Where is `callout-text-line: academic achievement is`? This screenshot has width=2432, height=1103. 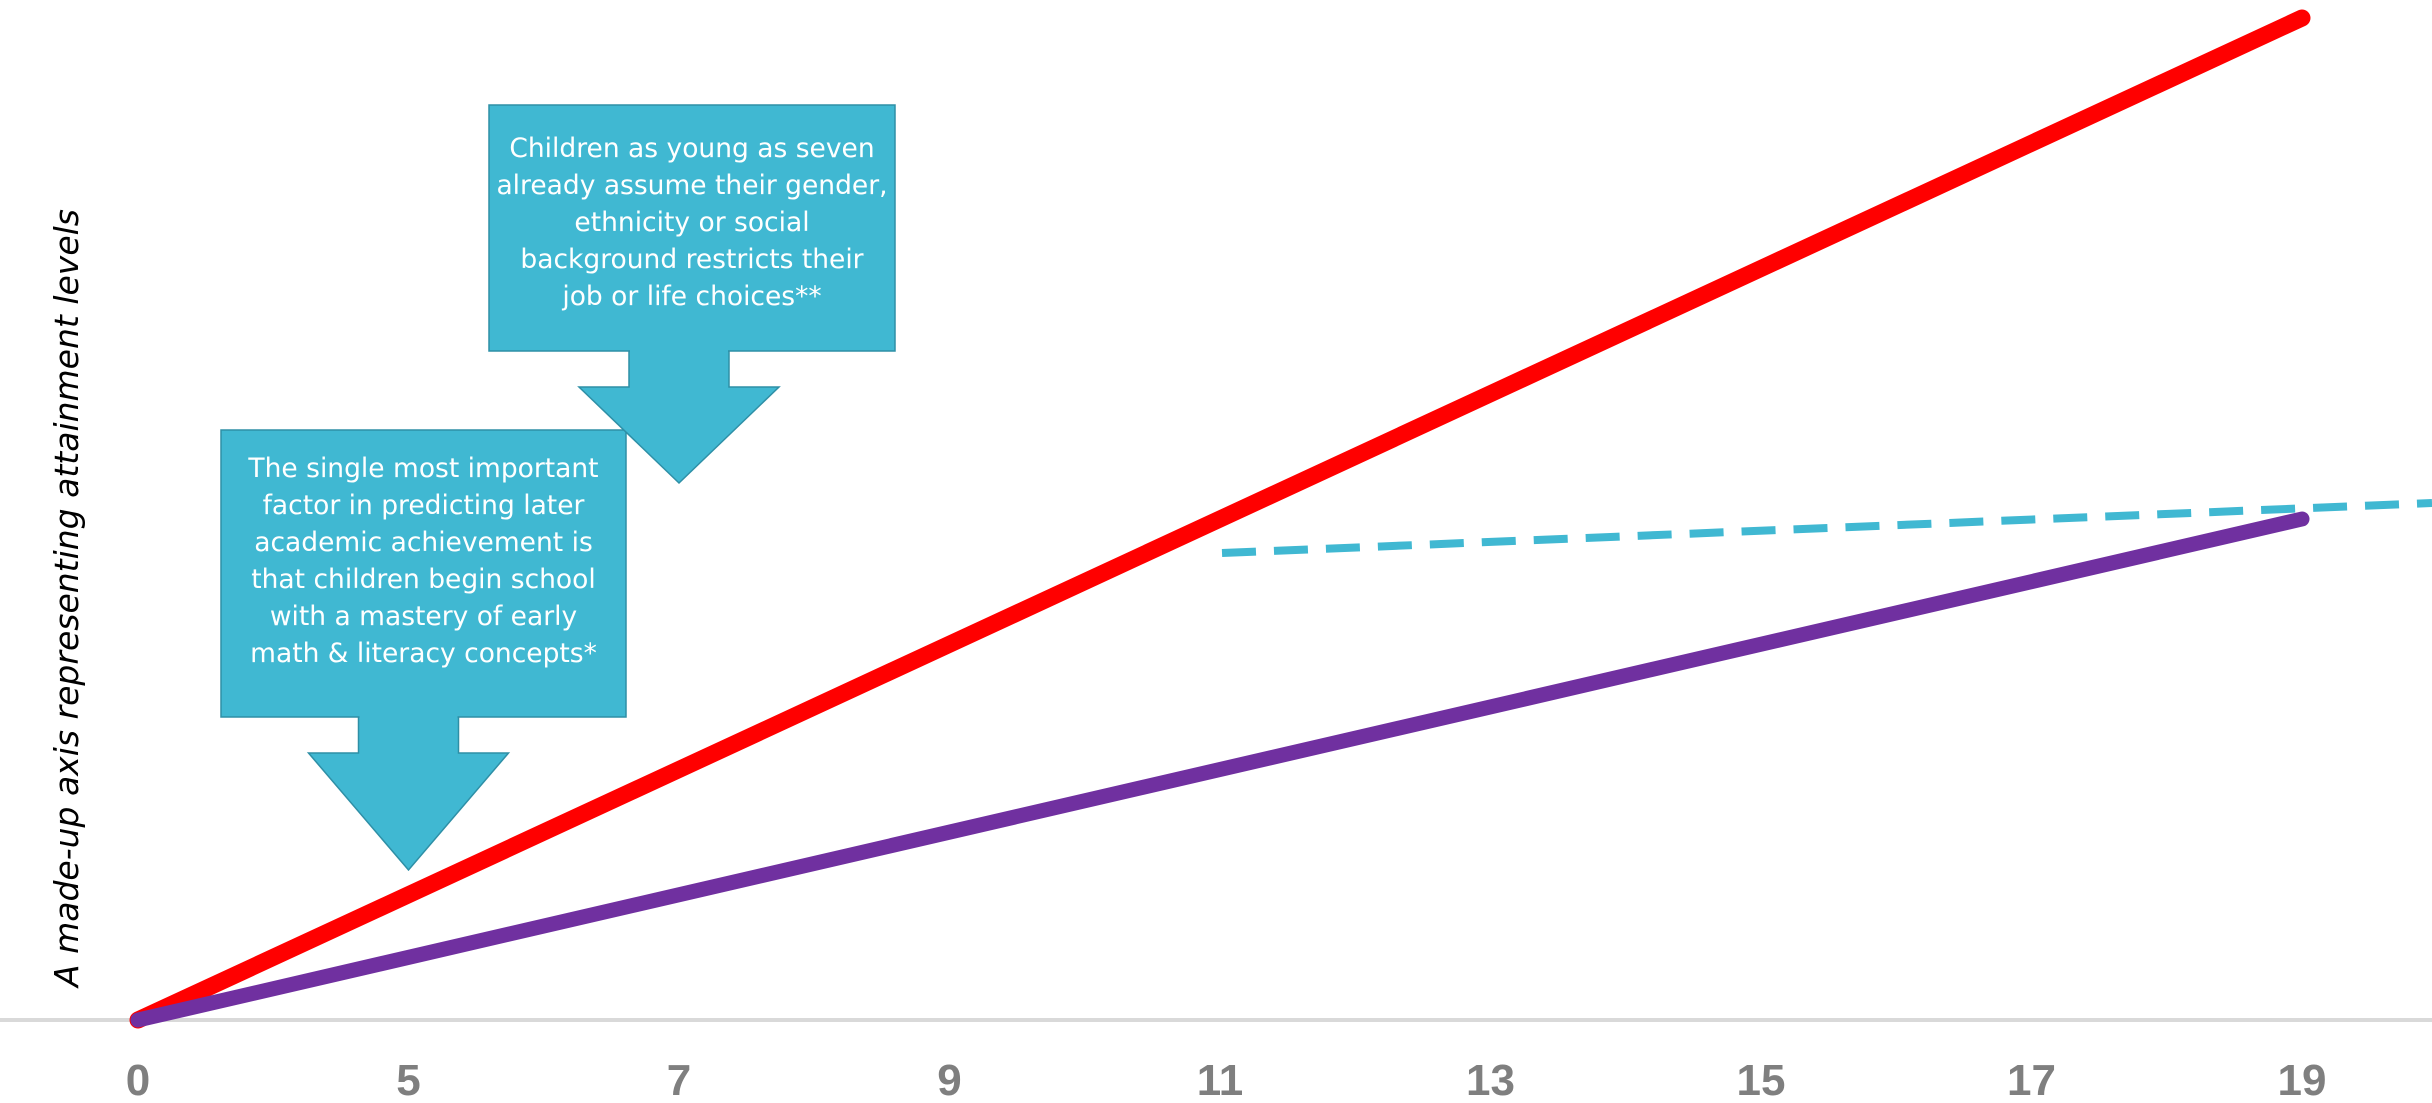
callout-text-line: academic achievement is is located at coordinates (423, 542).